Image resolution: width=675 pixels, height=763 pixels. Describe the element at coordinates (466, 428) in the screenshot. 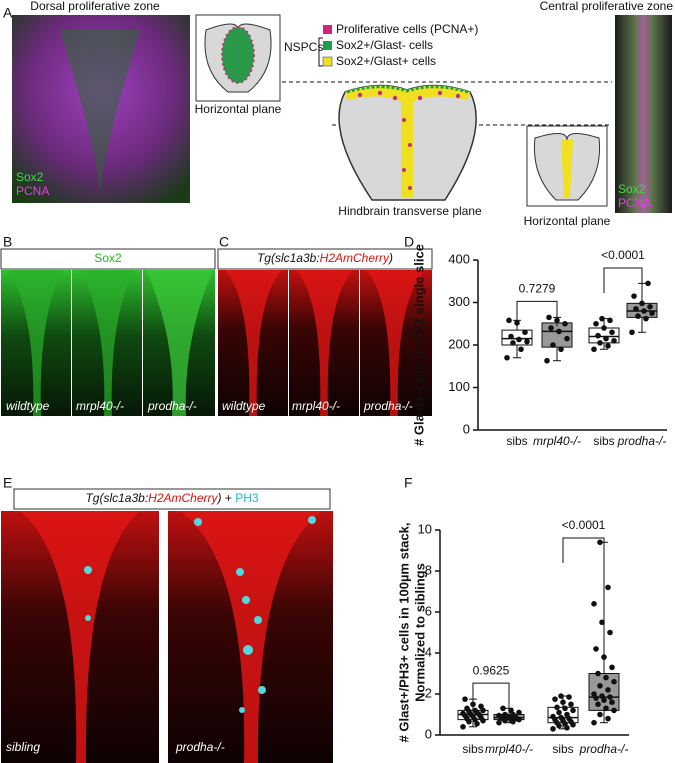

I see `y-tick-label: 0` at that location.